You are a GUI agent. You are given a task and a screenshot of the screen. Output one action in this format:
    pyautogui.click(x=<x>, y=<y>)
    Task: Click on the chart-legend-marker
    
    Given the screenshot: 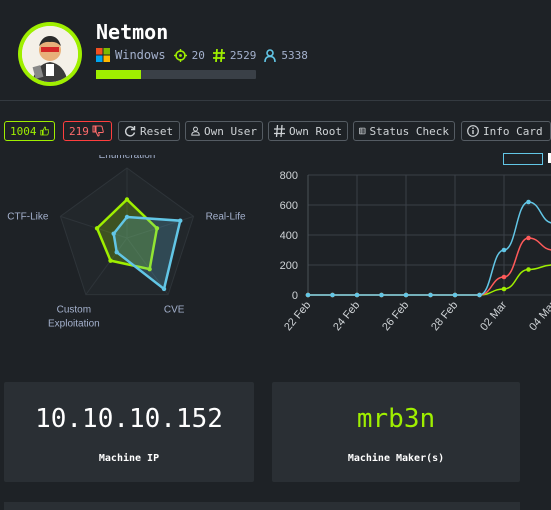 What is the action you would take?
    pyautogui.click(x=523, y=159)
    